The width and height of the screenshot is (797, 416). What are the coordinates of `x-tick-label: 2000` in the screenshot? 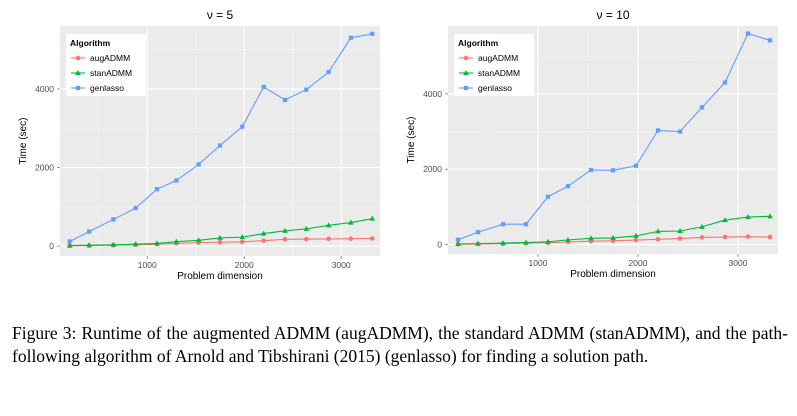 It's located at (638, 263).